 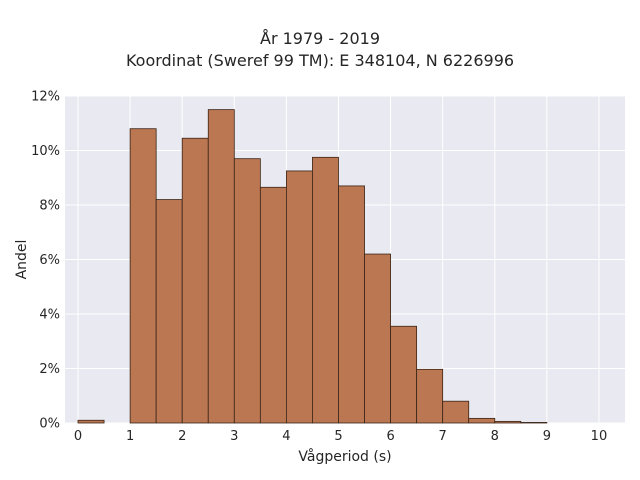 I want to click on y-tick-label: 4%, so click(x=49, y=315).